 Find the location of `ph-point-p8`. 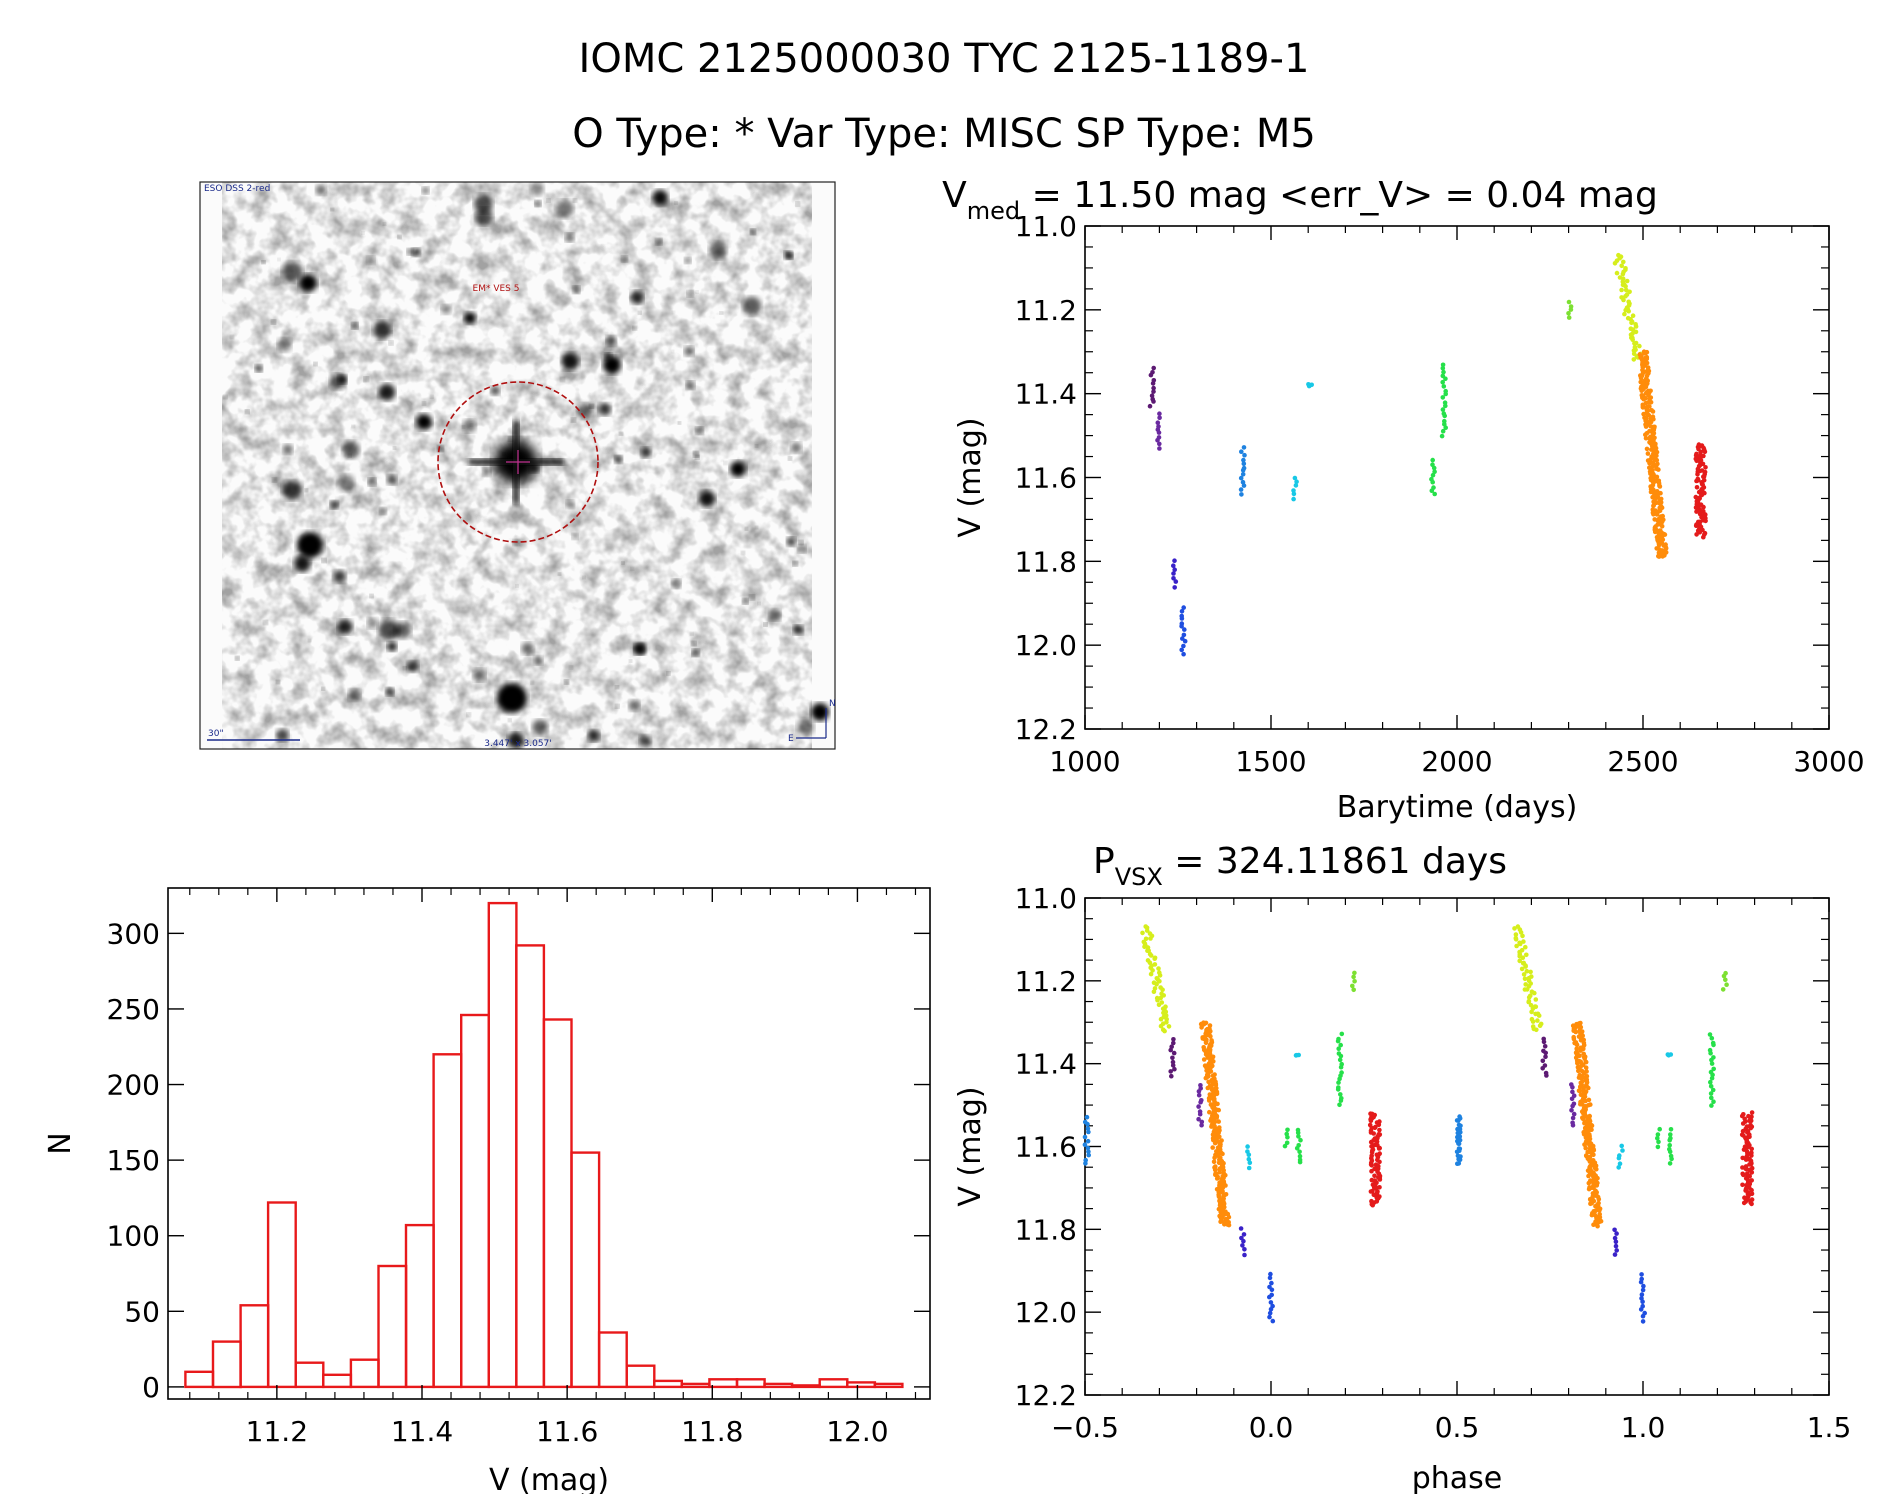

ph-point-p8 is located at coordinates (1298, 1132).